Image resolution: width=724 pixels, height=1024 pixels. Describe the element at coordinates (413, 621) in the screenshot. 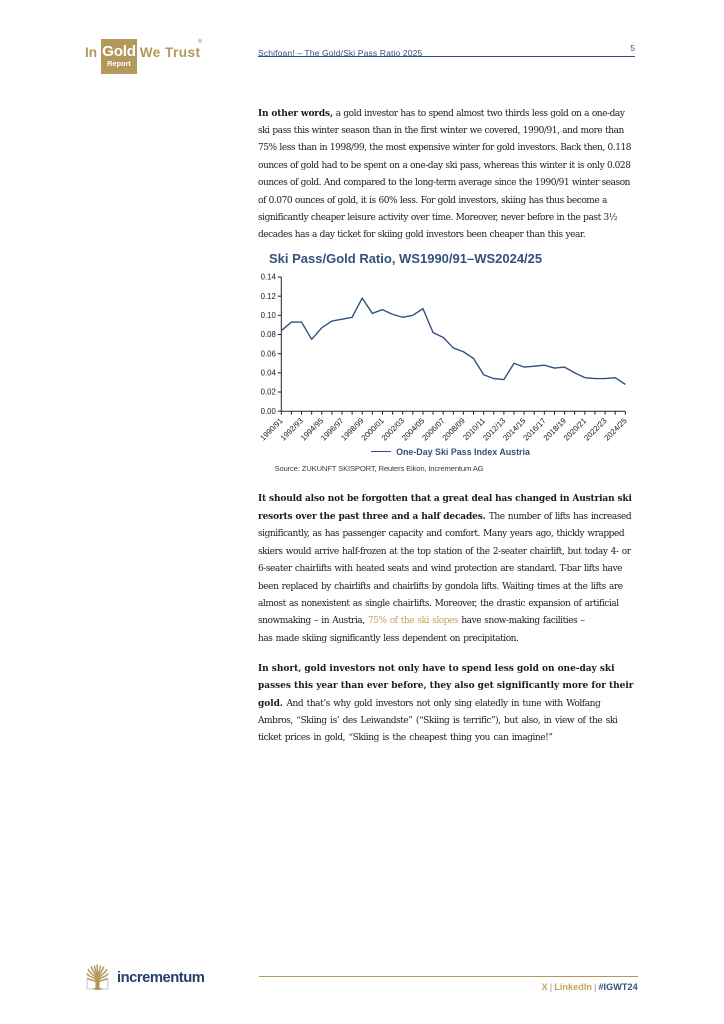

I see `ski-slopes-link: 75% of the ski slopes` at that location.